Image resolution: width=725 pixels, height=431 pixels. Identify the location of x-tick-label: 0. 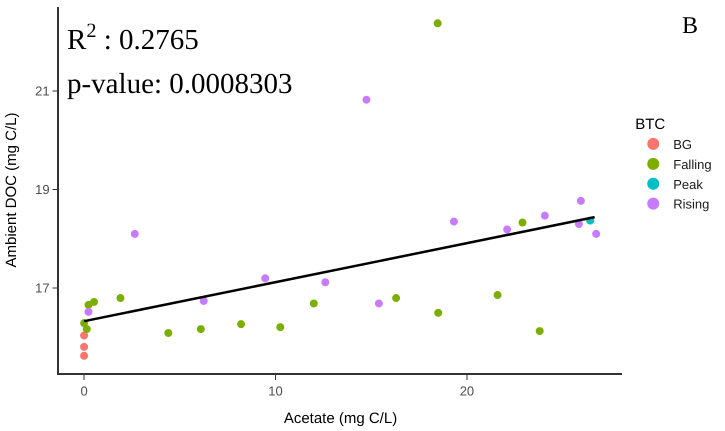
(84, 390).